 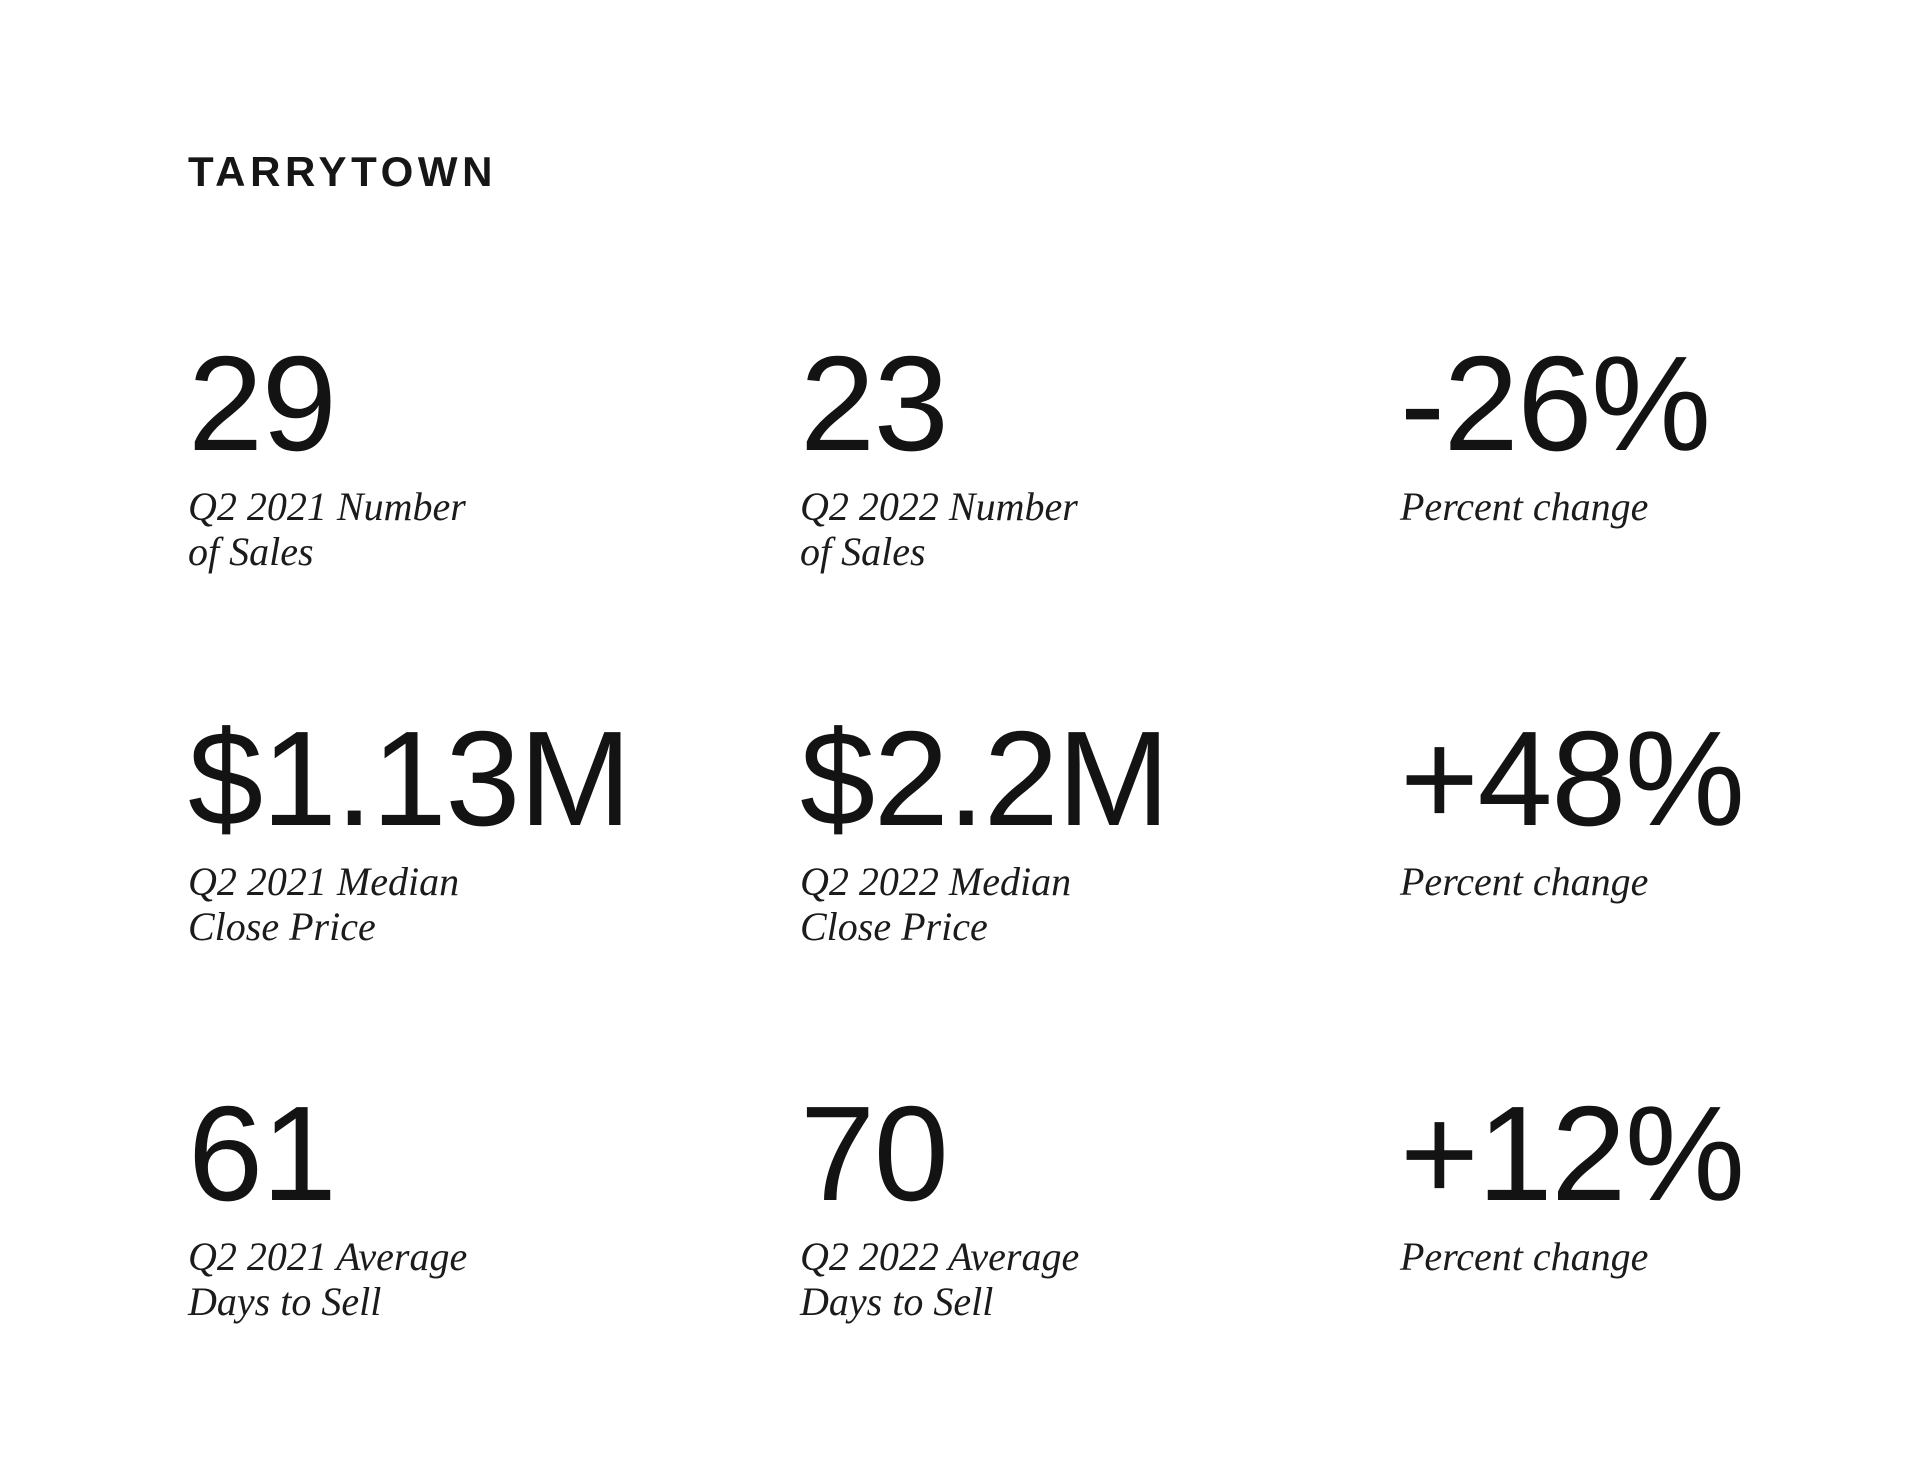 I want to click on stat-q2-2022-number-of-sales: 23 Q2 2022 Number of Sales, so click(x=1100, y=455).